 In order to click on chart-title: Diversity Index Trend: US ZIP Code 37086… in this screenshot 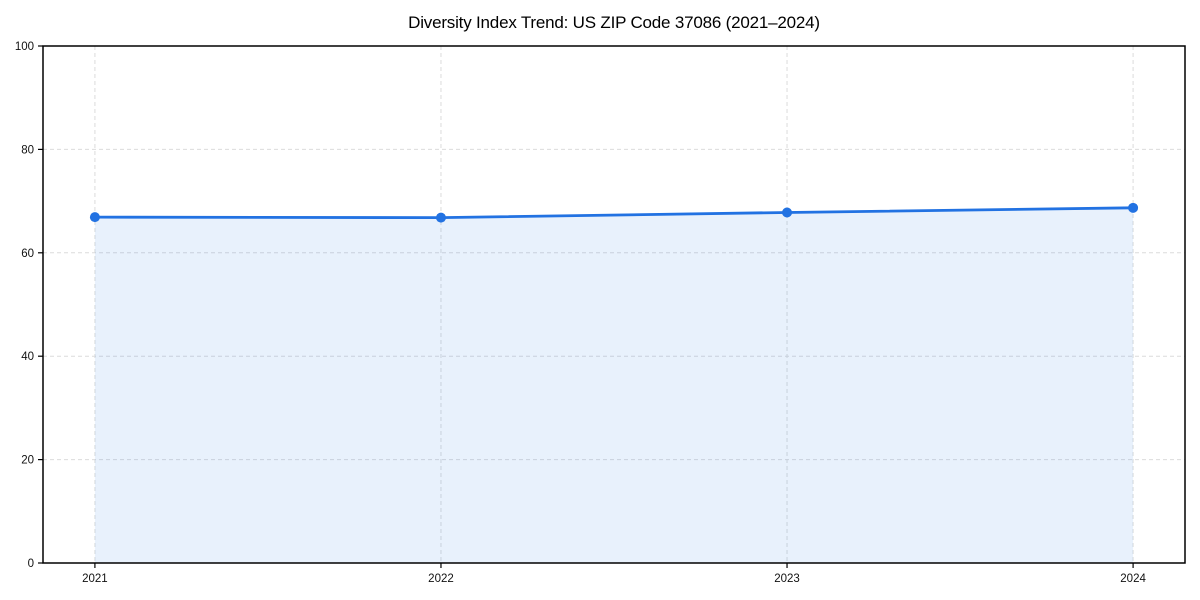, I will do `click(614, 22)`.